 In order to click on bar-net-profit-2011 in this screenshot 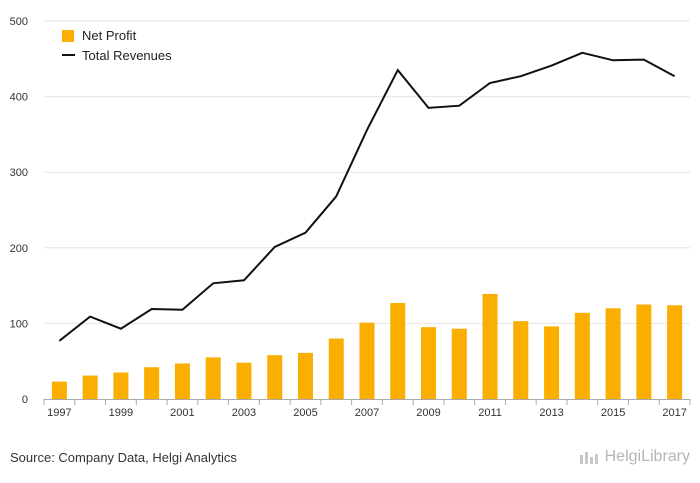, I will do `click(490, 346)`.